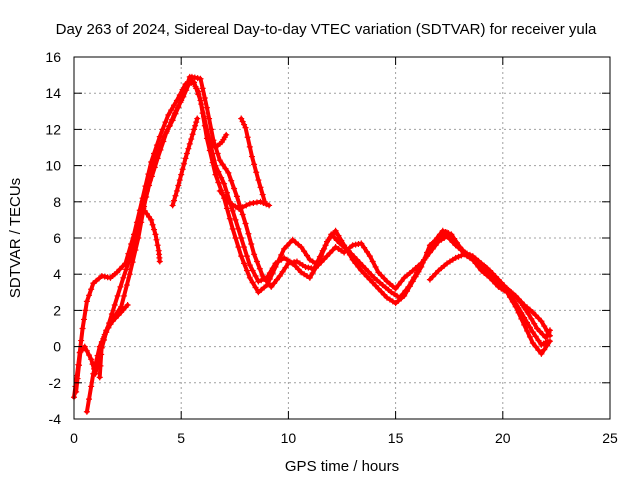 The image size is (640, 480). What do you see at coordinates (53, 93) in the screenshot?
I see `y-tick-label: 14` at bounding box center [53, 93].